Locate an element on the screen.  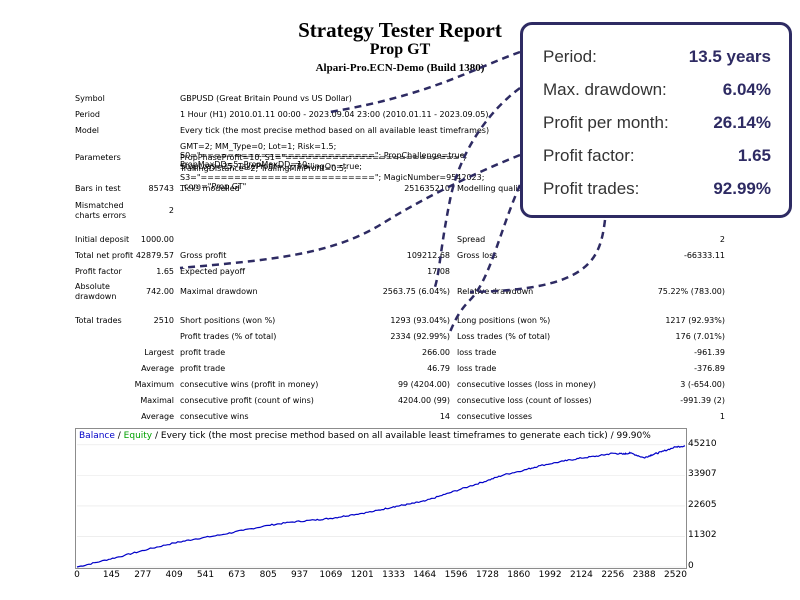
summary-drawdown-value: 6.04% is located at coordinates (746, 89).